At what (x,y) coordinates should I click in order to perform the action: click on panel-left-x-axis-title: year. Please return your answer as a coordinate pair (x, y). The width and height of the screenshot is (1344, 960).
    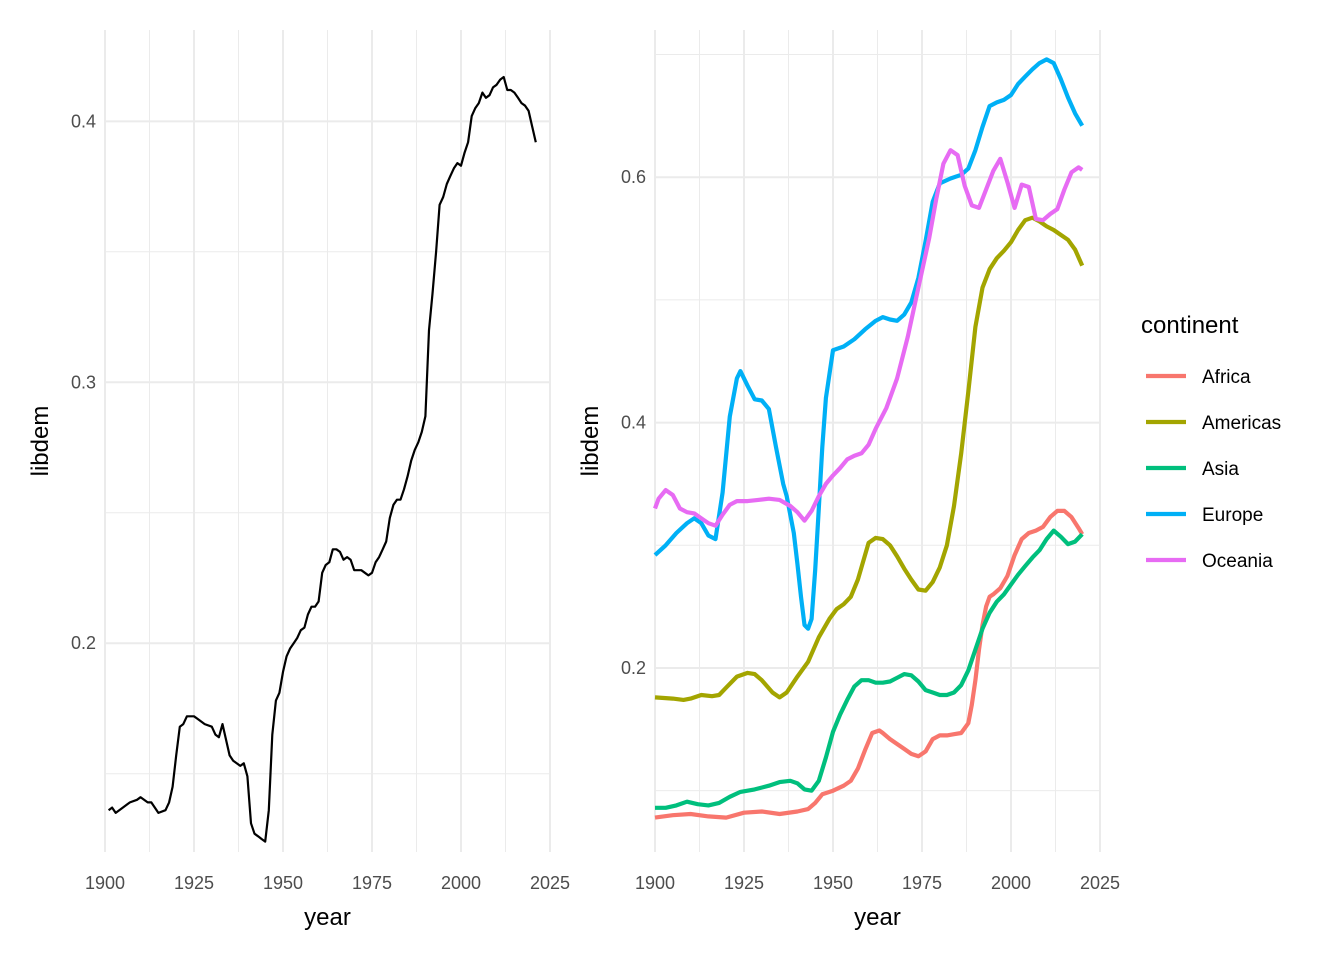
    Looking at the image, I should click on (327, 917).